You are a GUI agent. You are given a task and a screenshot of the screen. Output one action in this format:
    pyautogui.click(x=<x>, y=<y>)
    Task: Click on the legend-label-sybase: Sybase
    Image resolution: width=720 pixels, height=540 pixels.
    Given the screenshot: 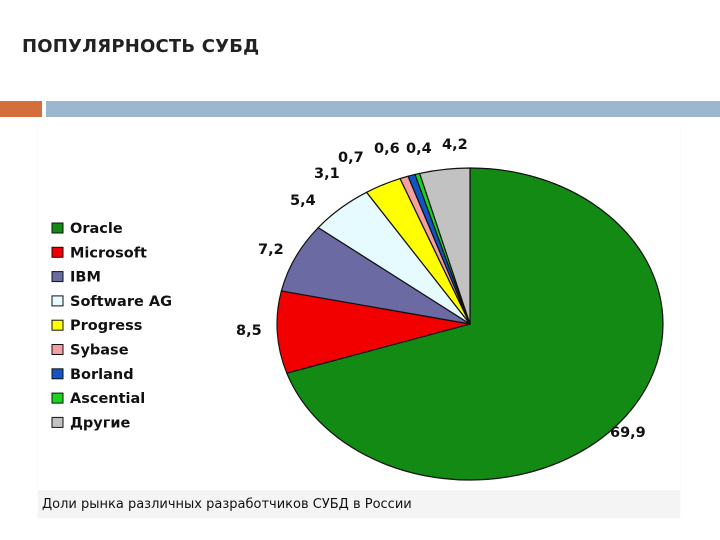 What is the action you would take?
    pyautogui.click(x=99, y=351)
    